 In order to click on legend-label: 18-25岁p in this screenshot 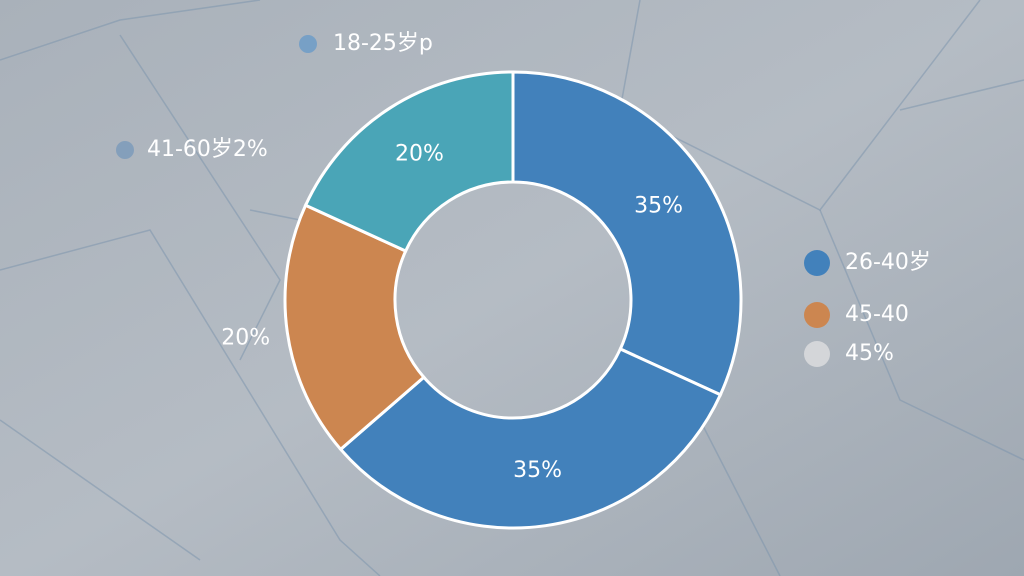, I will do `click(383, 43)`.